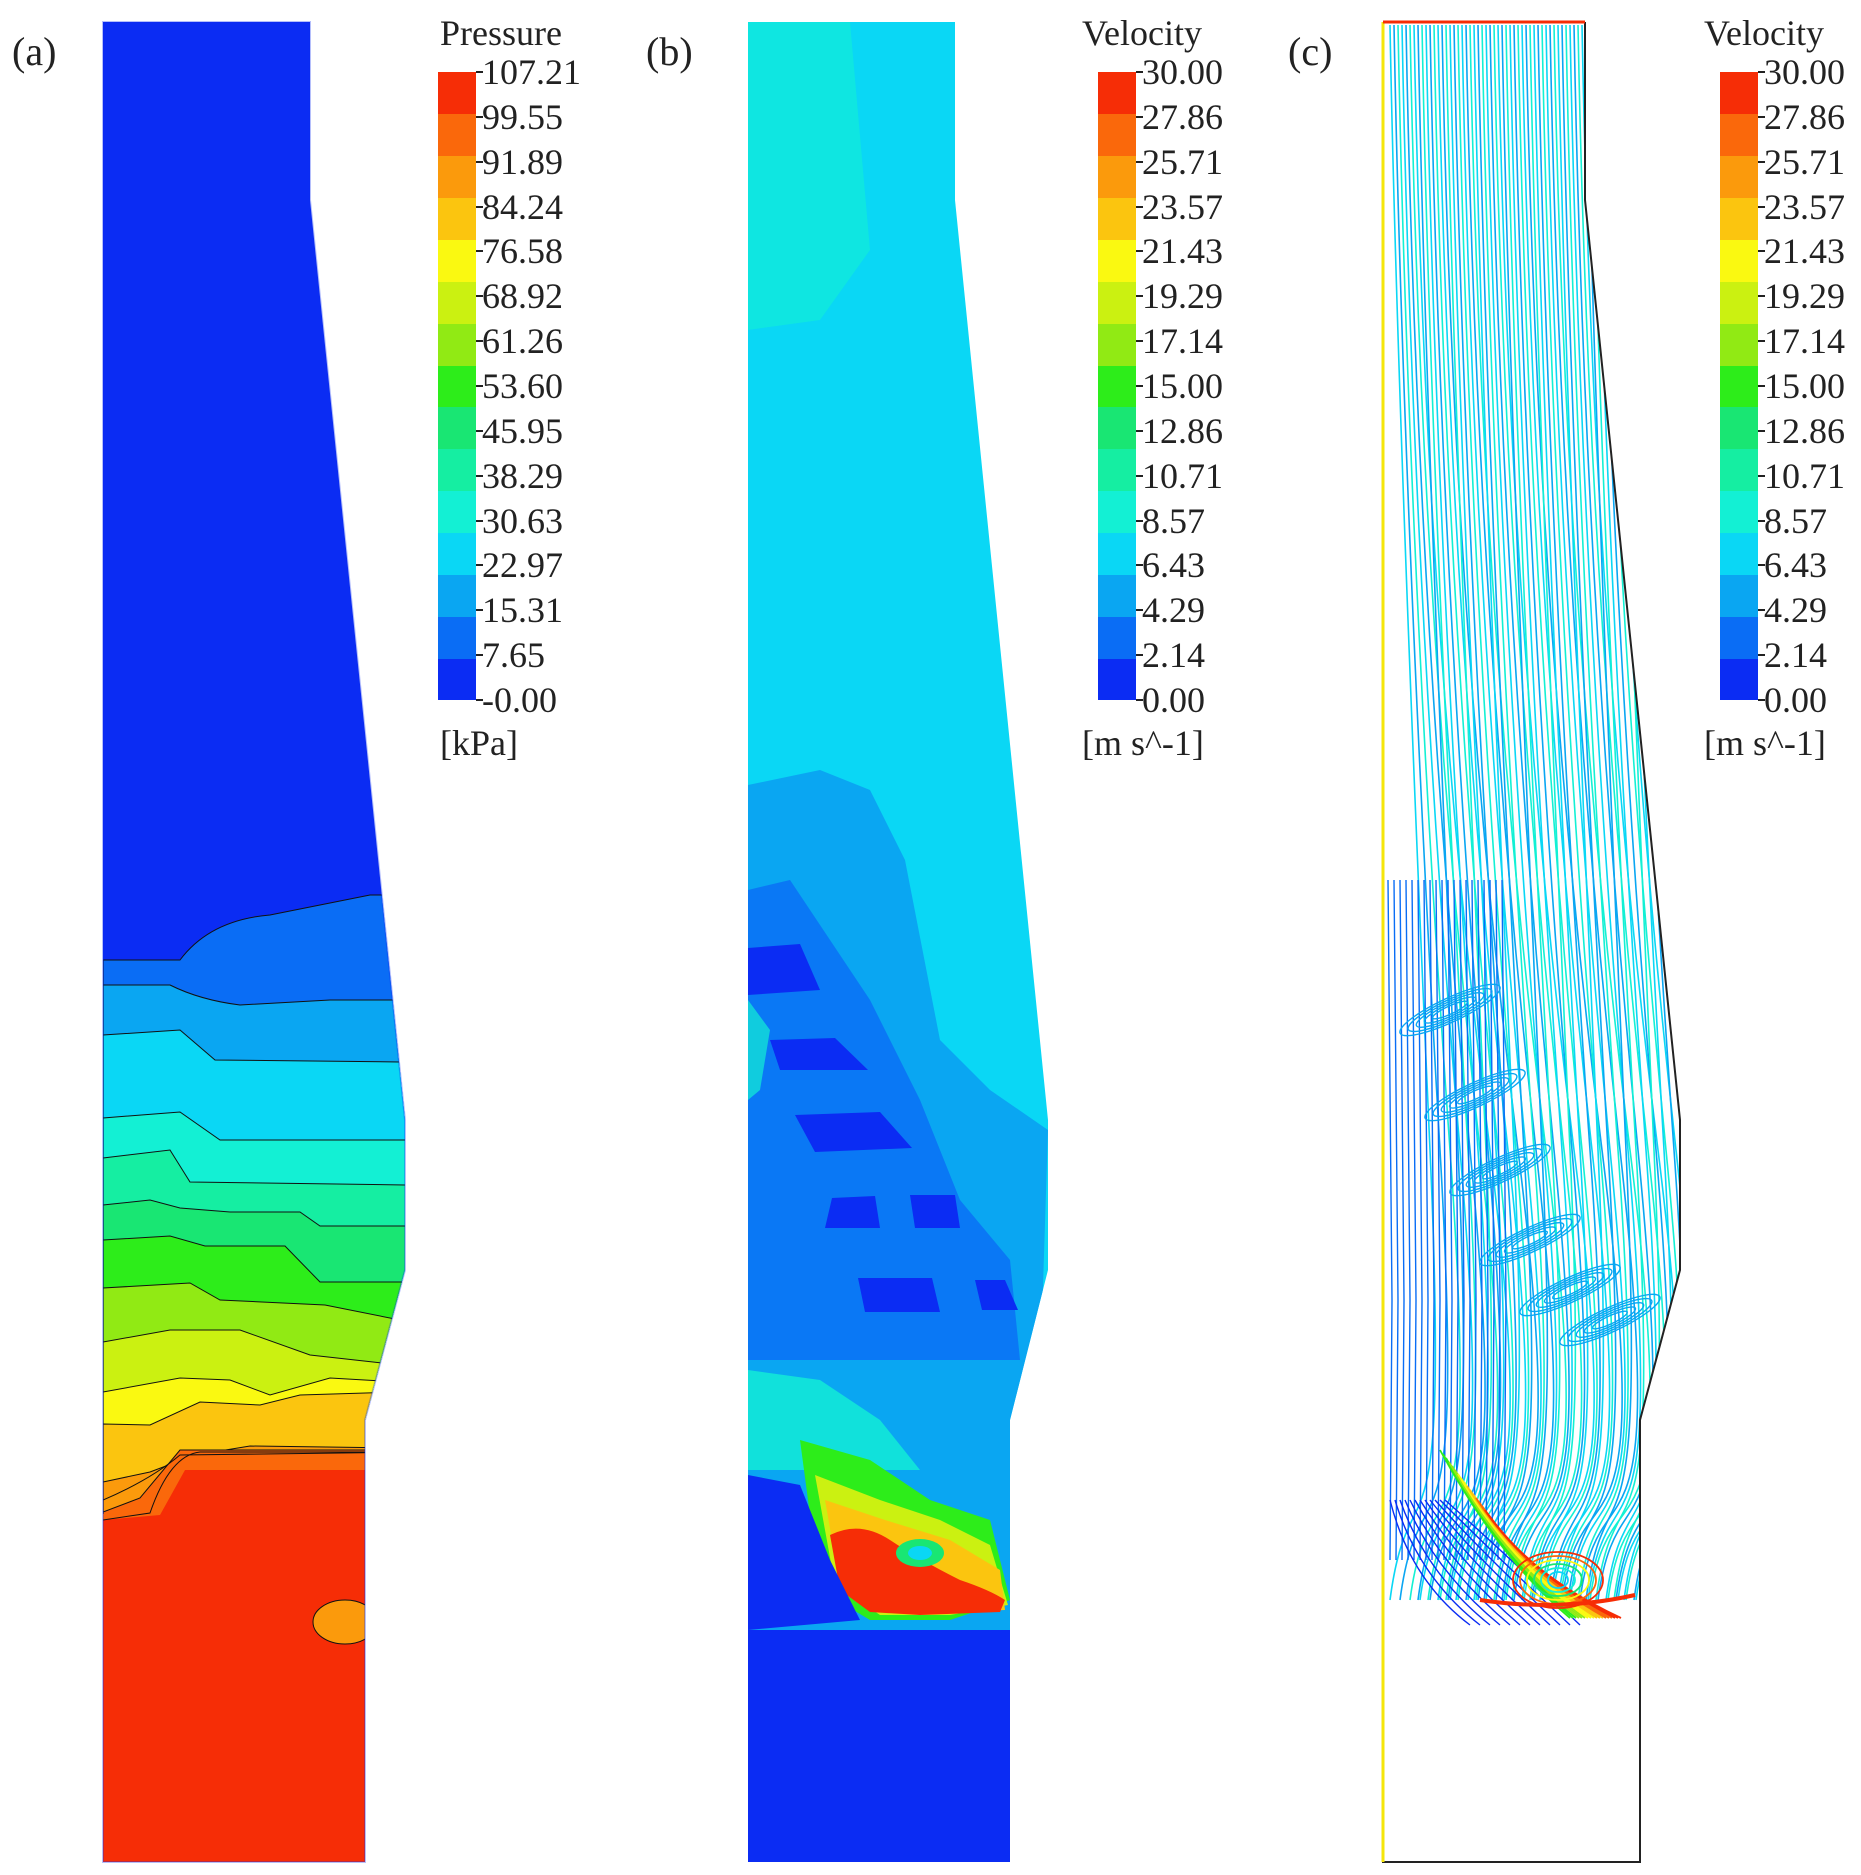  Describe the element at coordinates (522, 296) in the screenshot. I see `tick-label: 68.92` at that location.